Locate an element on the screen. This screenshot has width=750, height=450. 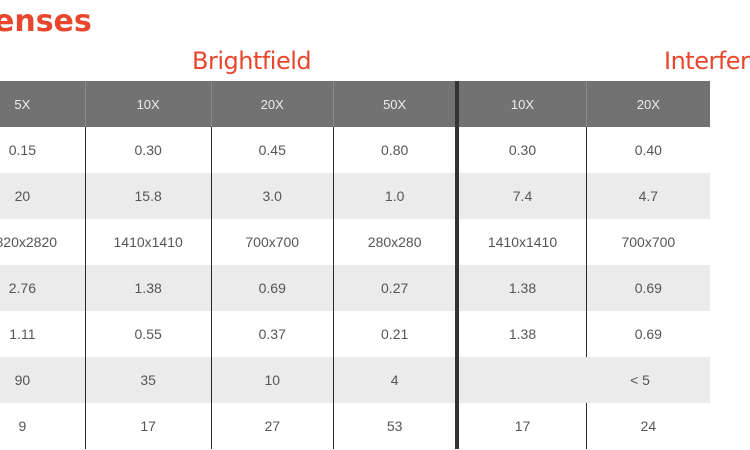
table-cell: 0.15 is located at coordinates (43, 150).